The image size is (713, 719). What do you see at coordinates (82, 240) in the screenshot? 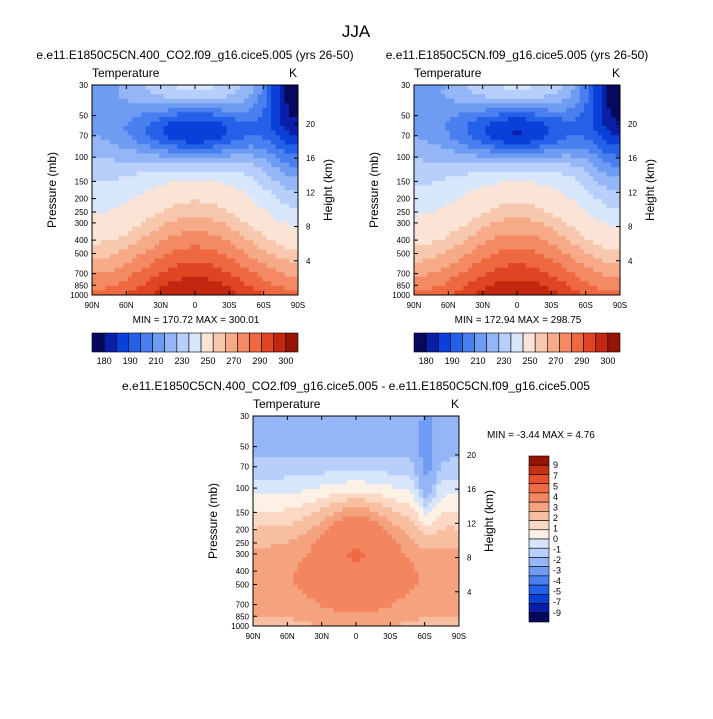
I see `y-tick-label: 400` at bounding box center [82, 240].